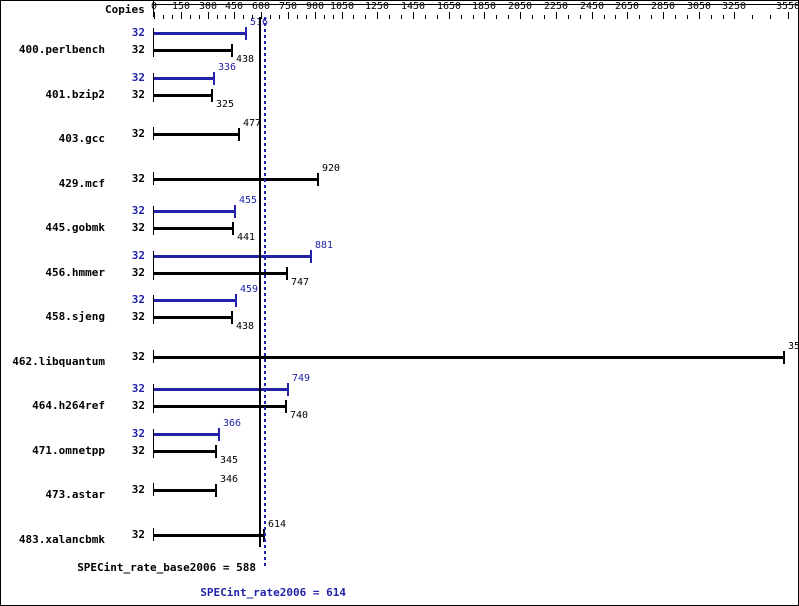  Describe the element at coordinates (260, 282) in the screenshot. I see `base-mean-reference-line` at that location.